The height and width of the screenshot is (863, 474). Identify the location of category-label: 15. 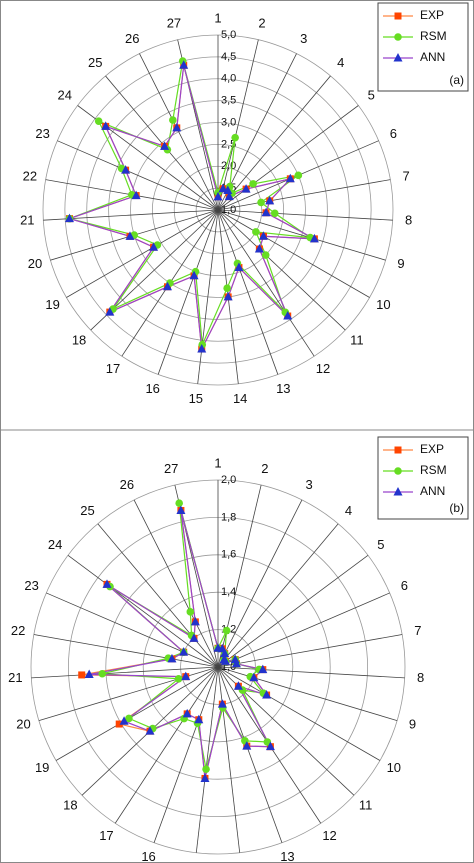
(196, 398).